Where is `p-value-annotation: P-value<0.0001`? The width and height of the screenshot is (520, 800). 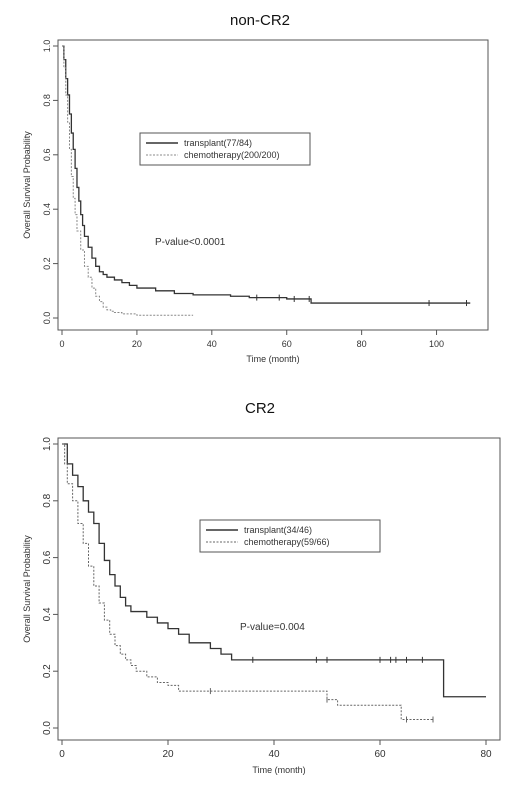 p-value-annotation: P-value<0.0001 is located at coordinates (190, 242).